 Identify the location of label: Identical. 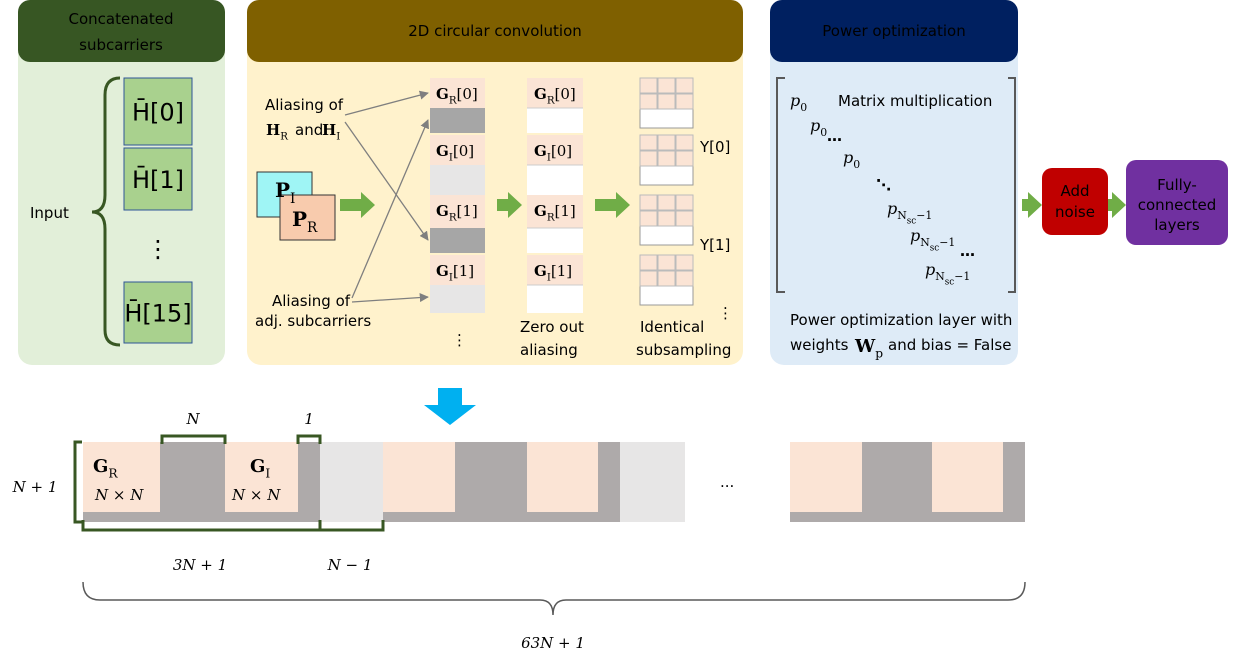
(672, 327).